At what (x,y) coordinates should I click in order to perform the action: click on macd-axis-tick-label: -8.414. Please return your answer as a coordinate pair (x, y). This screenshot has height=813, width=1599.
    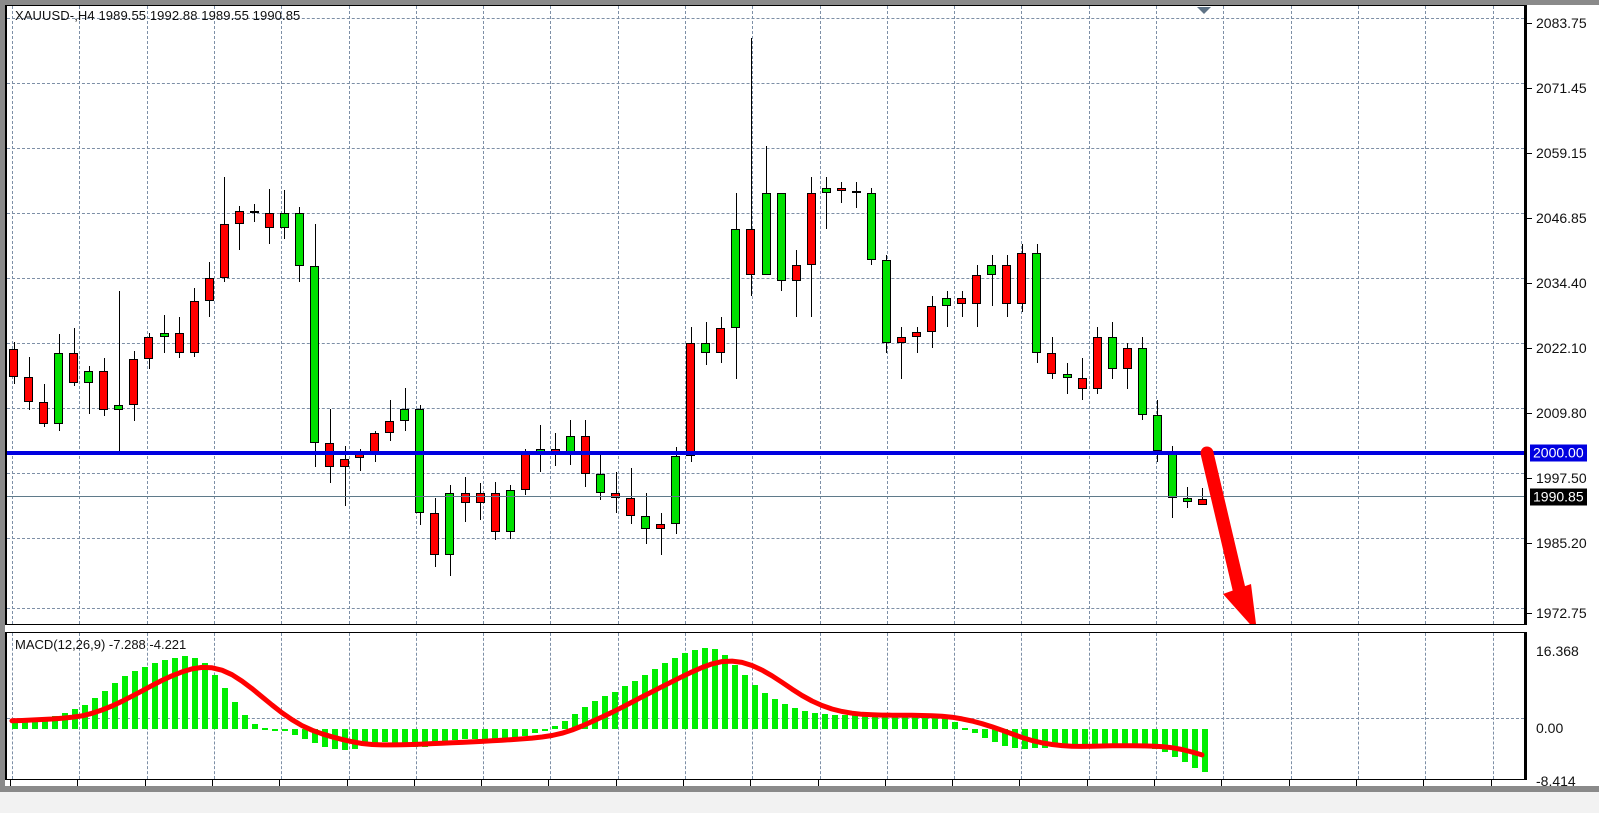
    Looking at the image, I should click on (1556, 781).